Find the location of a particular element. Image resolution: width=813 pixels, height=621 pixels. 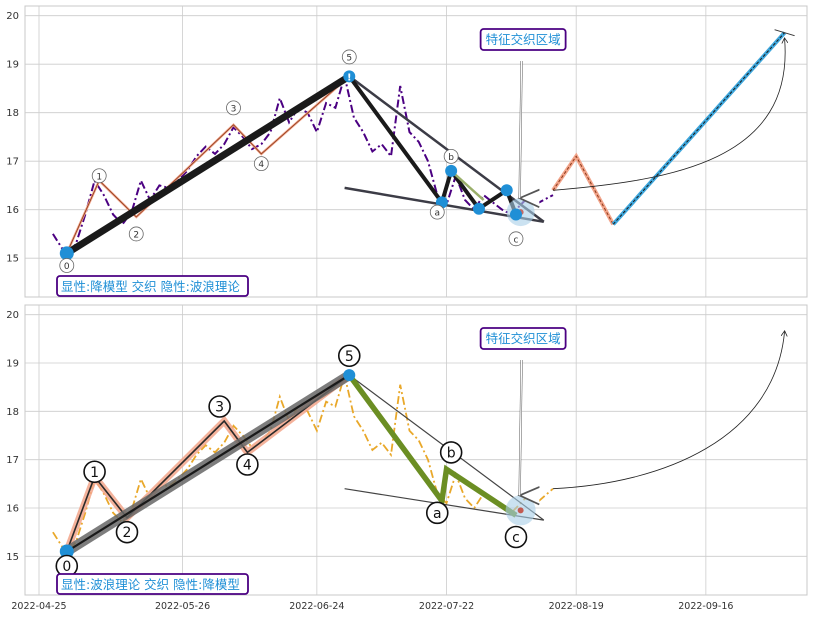

olive-segment is located at coordinates (467, 185).